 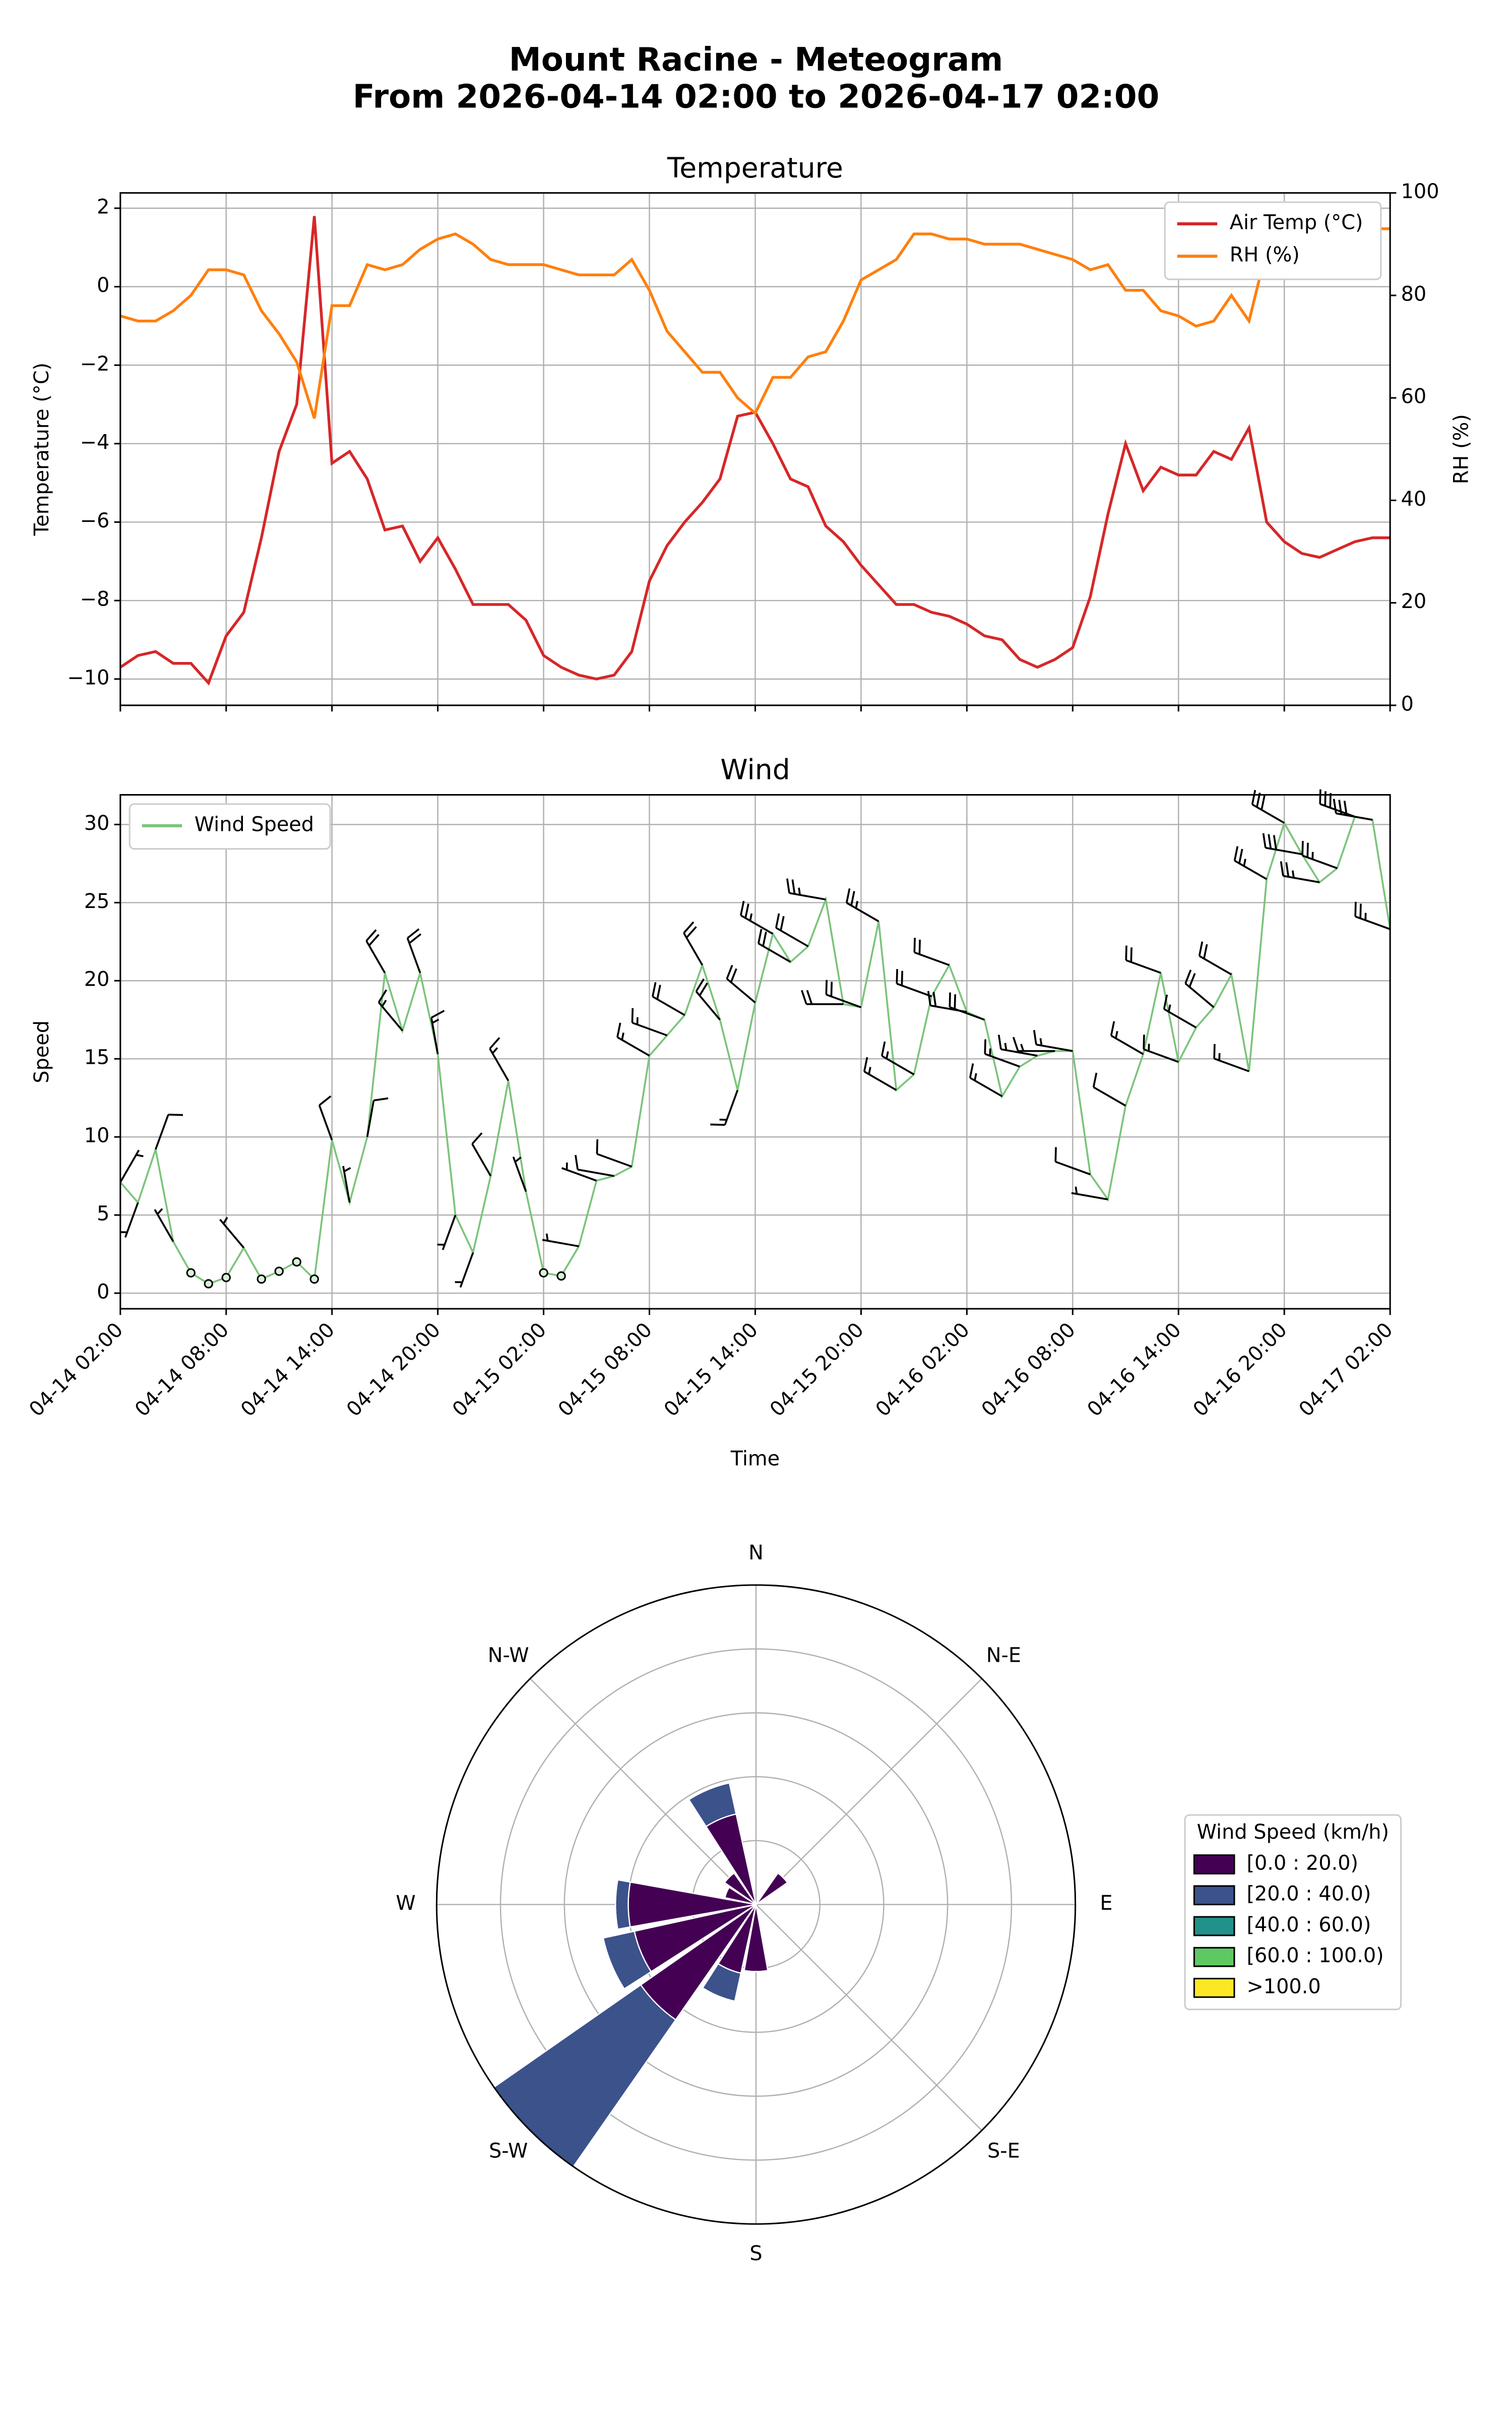 What do you see at coordinates (88, 677) in the screenshot?
I see `y-tick-label: −10` at bounding box center [88, 677].